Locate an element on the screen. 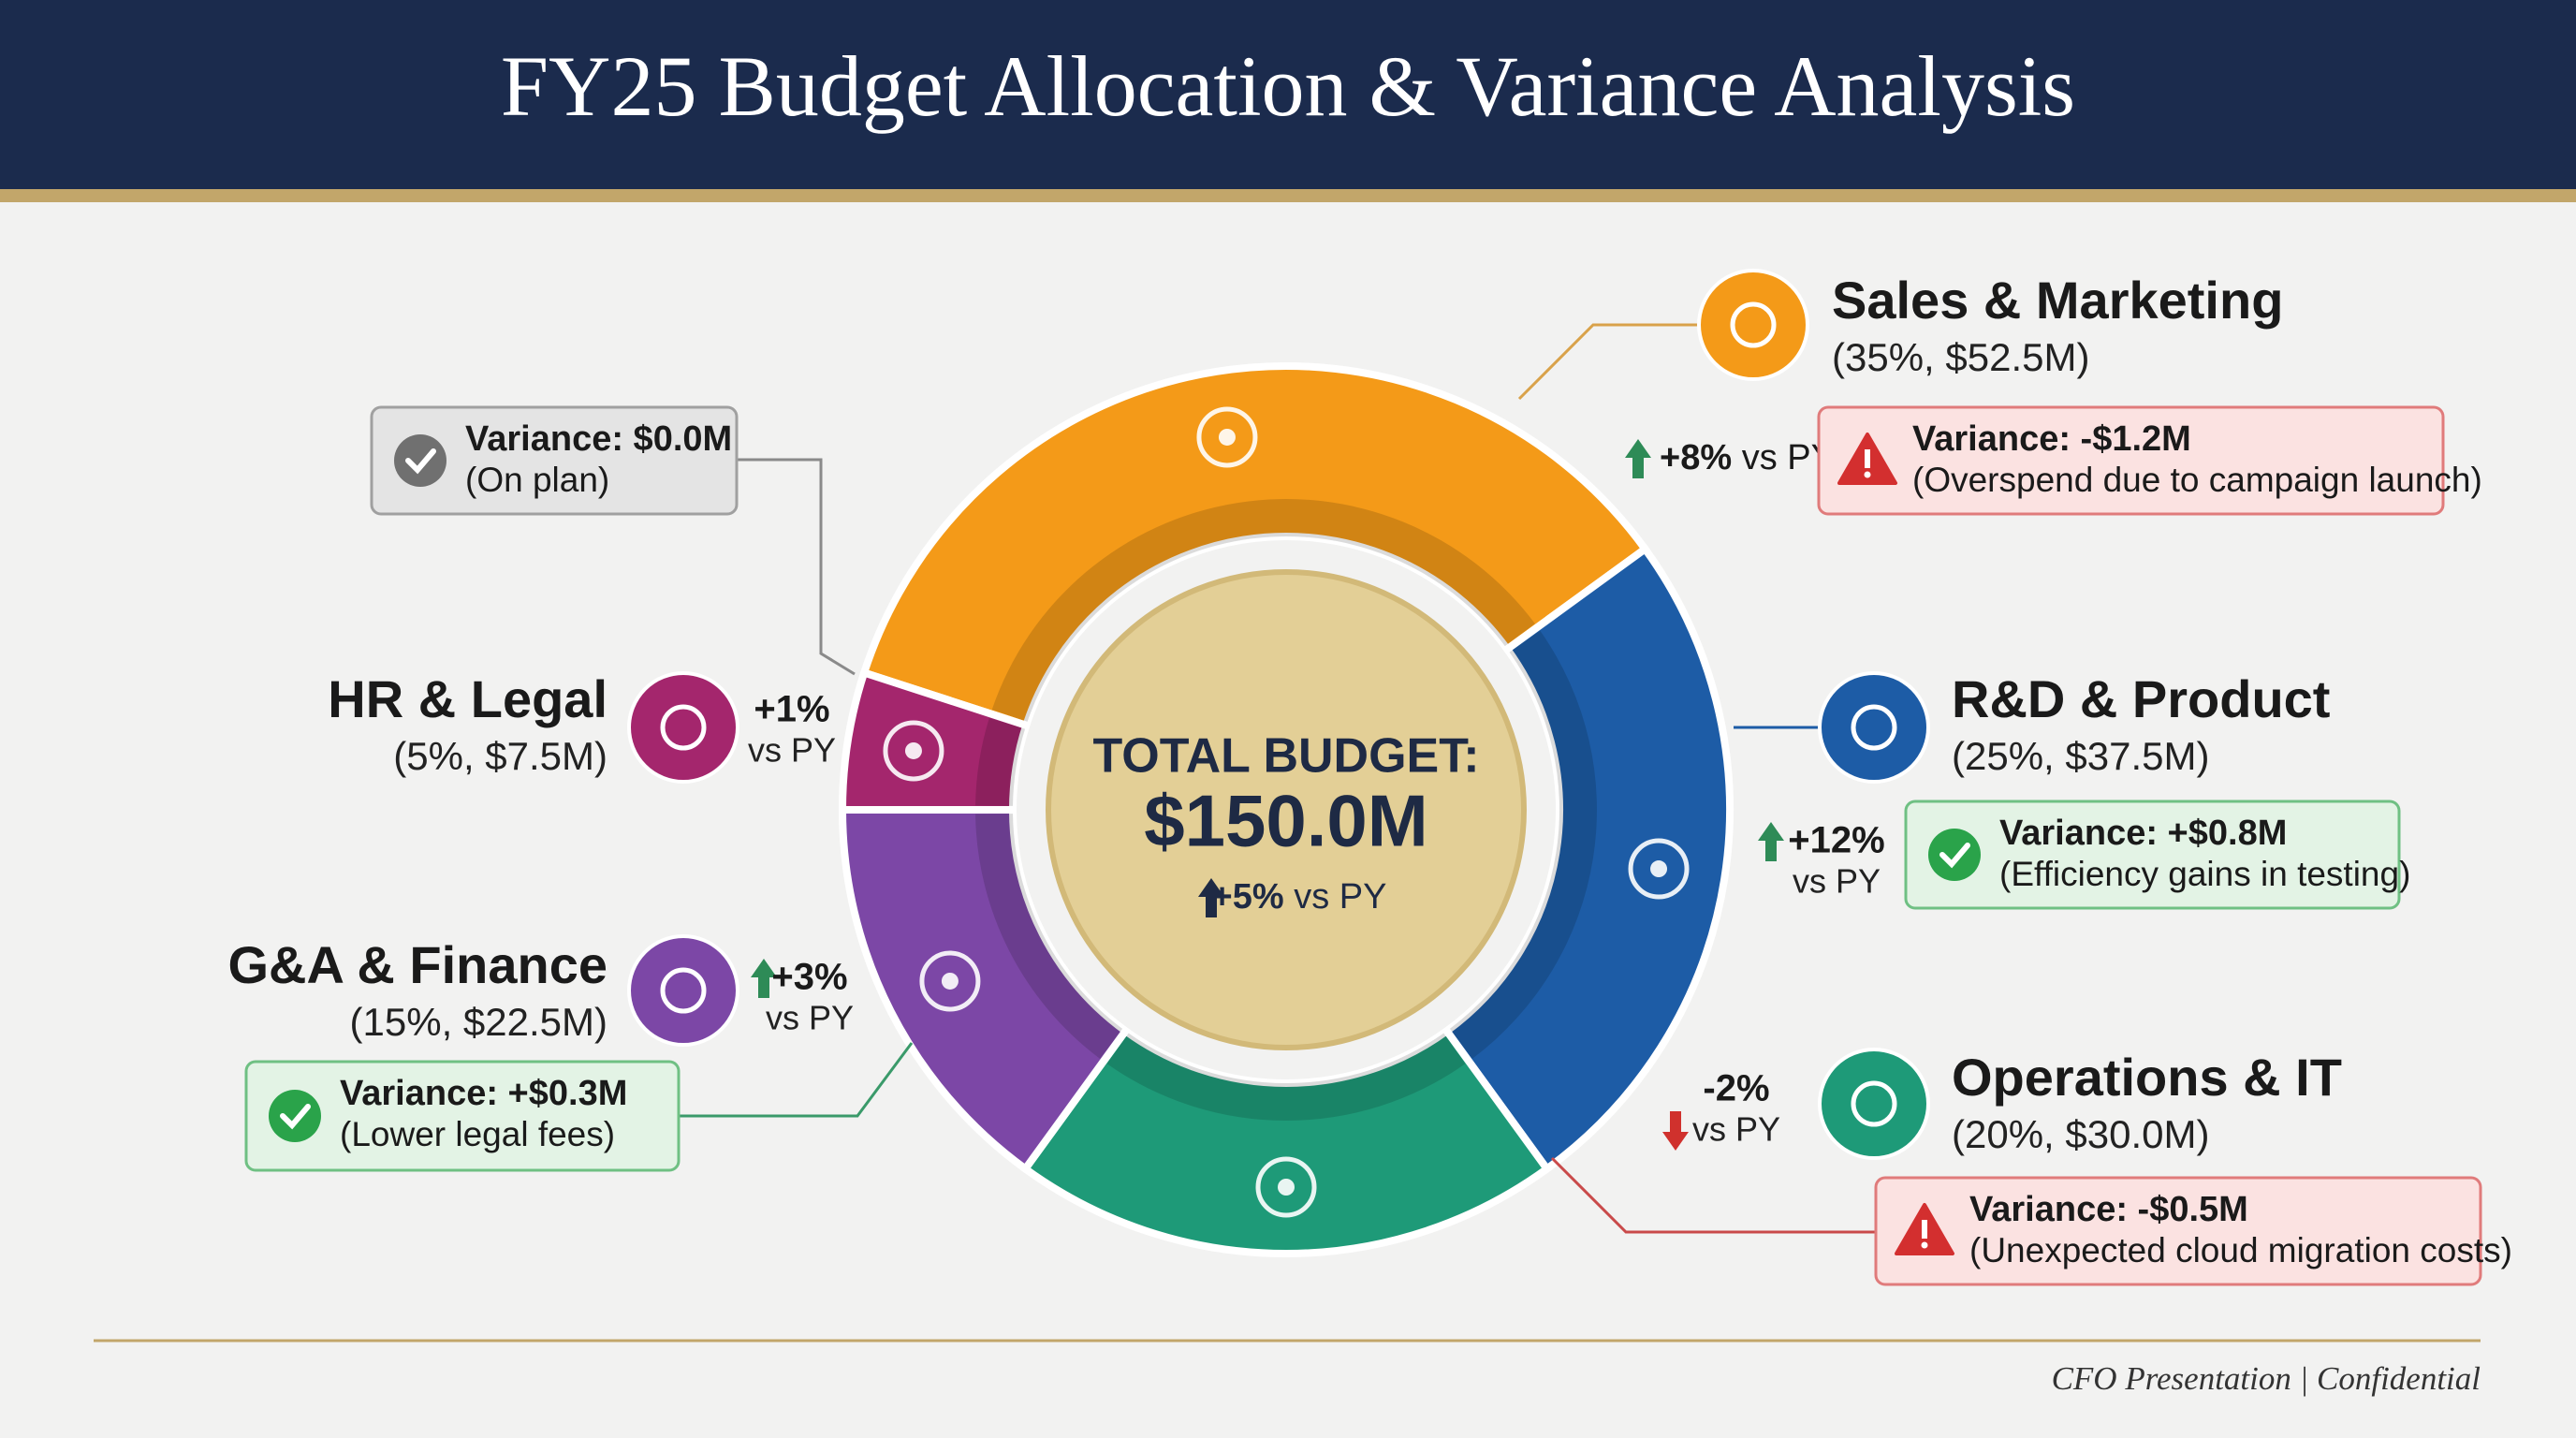 The image size is (2576, 1438). change-value: -2% is located at coordinates (1736, 1088).